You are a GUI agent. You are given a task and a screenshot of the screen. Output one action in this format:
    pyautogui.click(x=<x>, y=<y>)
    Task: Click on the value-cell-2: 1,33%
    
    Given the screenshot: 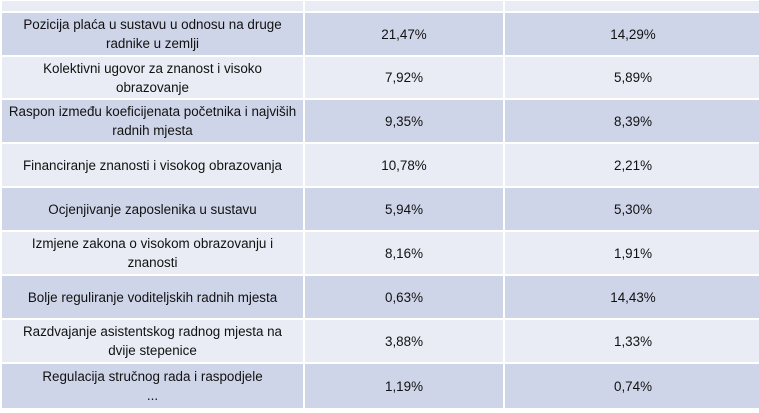 What is the action you would take?
    pyautogui.click(x=631, y=341)
    